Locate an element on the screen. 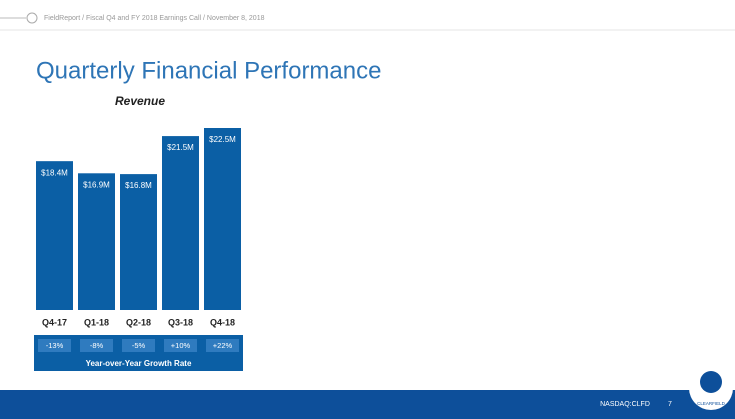 This screenshot has width=735, height=419. growth-value: -8% is located at coordinates (97, 345).